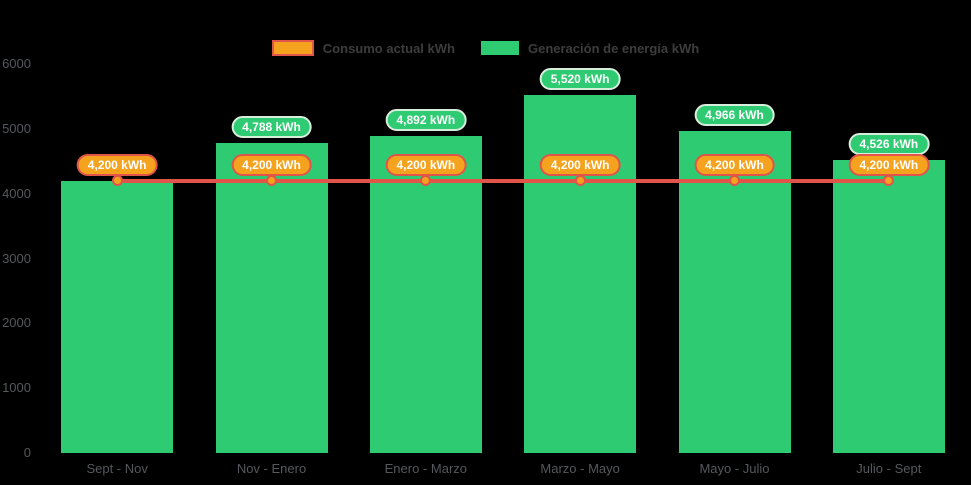 The height and width of the screenshot is (485, 971). What do you see at coordinates (613, 48) in the screenshot?
I see `legend-label-generacion: Generación de energía kWh` at bounding box center [613, 48].